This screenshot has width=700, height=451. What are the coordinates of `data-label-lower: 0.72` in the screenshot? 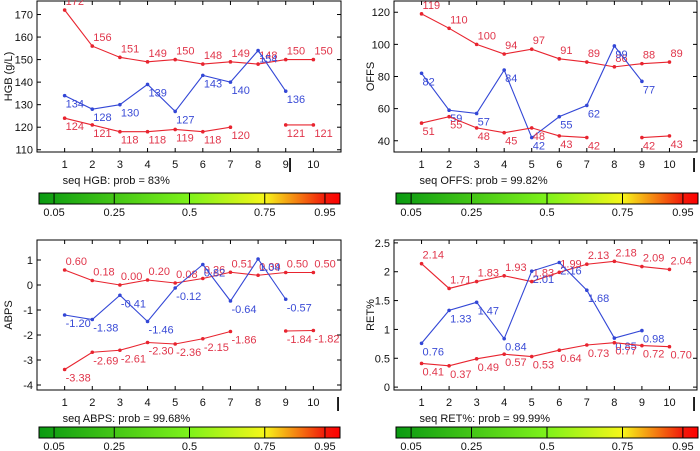 It's located at (653, 355).